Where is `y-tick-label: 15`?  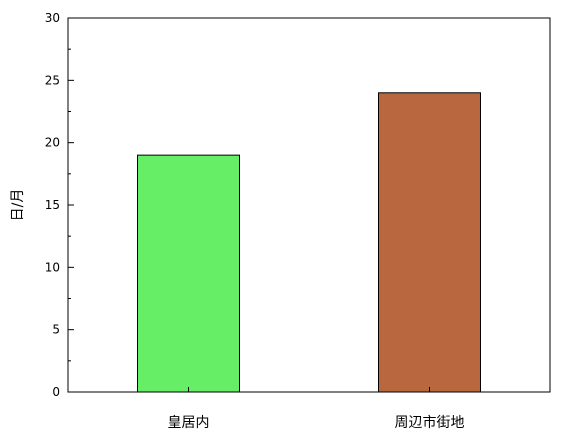 y-tick-label: 15 is located at coordinates (52, 205).